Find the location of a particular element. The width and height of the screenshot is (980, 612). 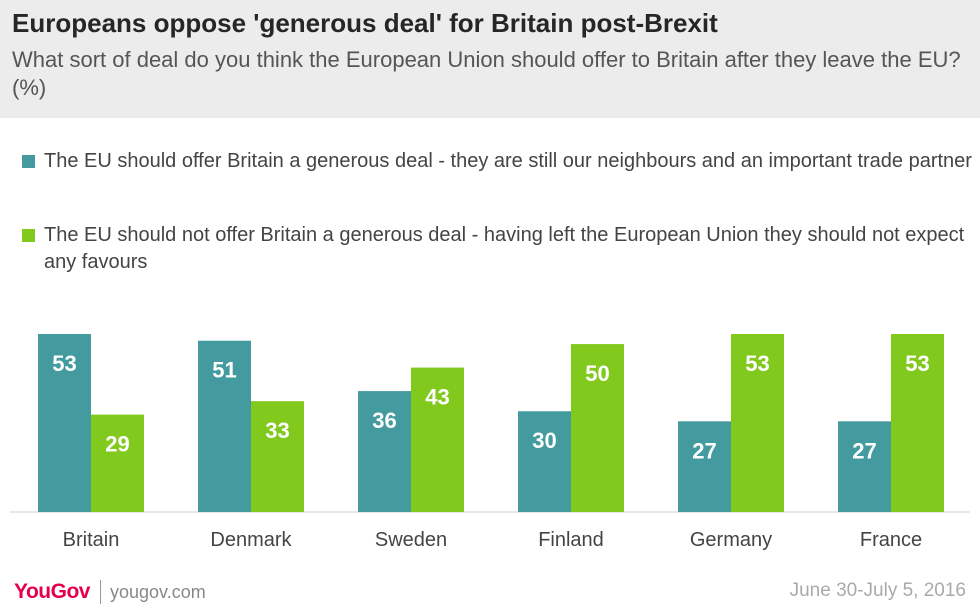

data-label: 36 is located at coordinates (384, 420).